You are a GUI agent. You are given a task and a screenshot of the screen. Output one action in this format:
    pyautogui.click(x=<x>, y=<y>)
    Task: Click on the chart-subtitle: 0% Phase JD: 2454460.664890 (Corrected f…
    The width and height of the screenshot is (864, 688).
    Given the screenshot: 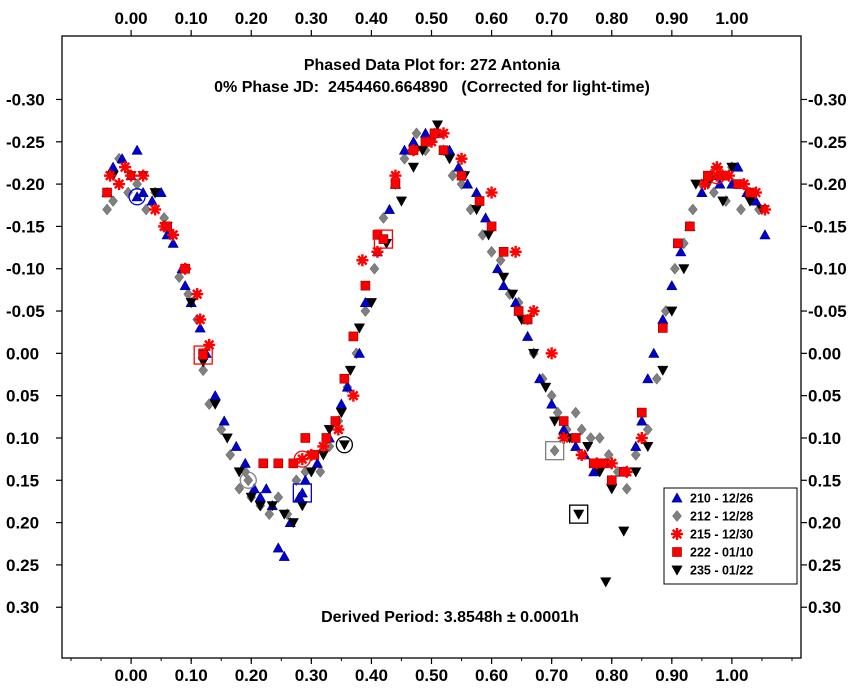 What is the action you would take?
    pyautogui.click(x=432, y=87)
    